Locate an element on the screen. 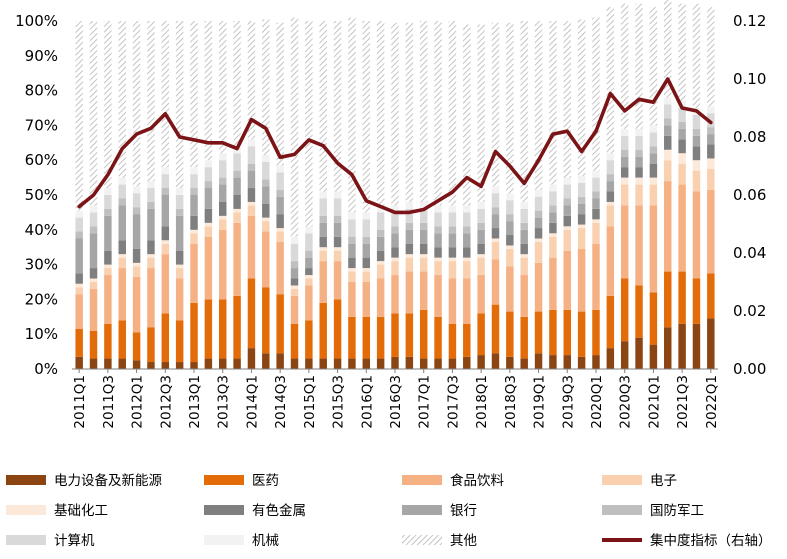 The height and width of the screenshot is (559, 787). bar-2011Q2-s6 is located at coordinates (93, 250).